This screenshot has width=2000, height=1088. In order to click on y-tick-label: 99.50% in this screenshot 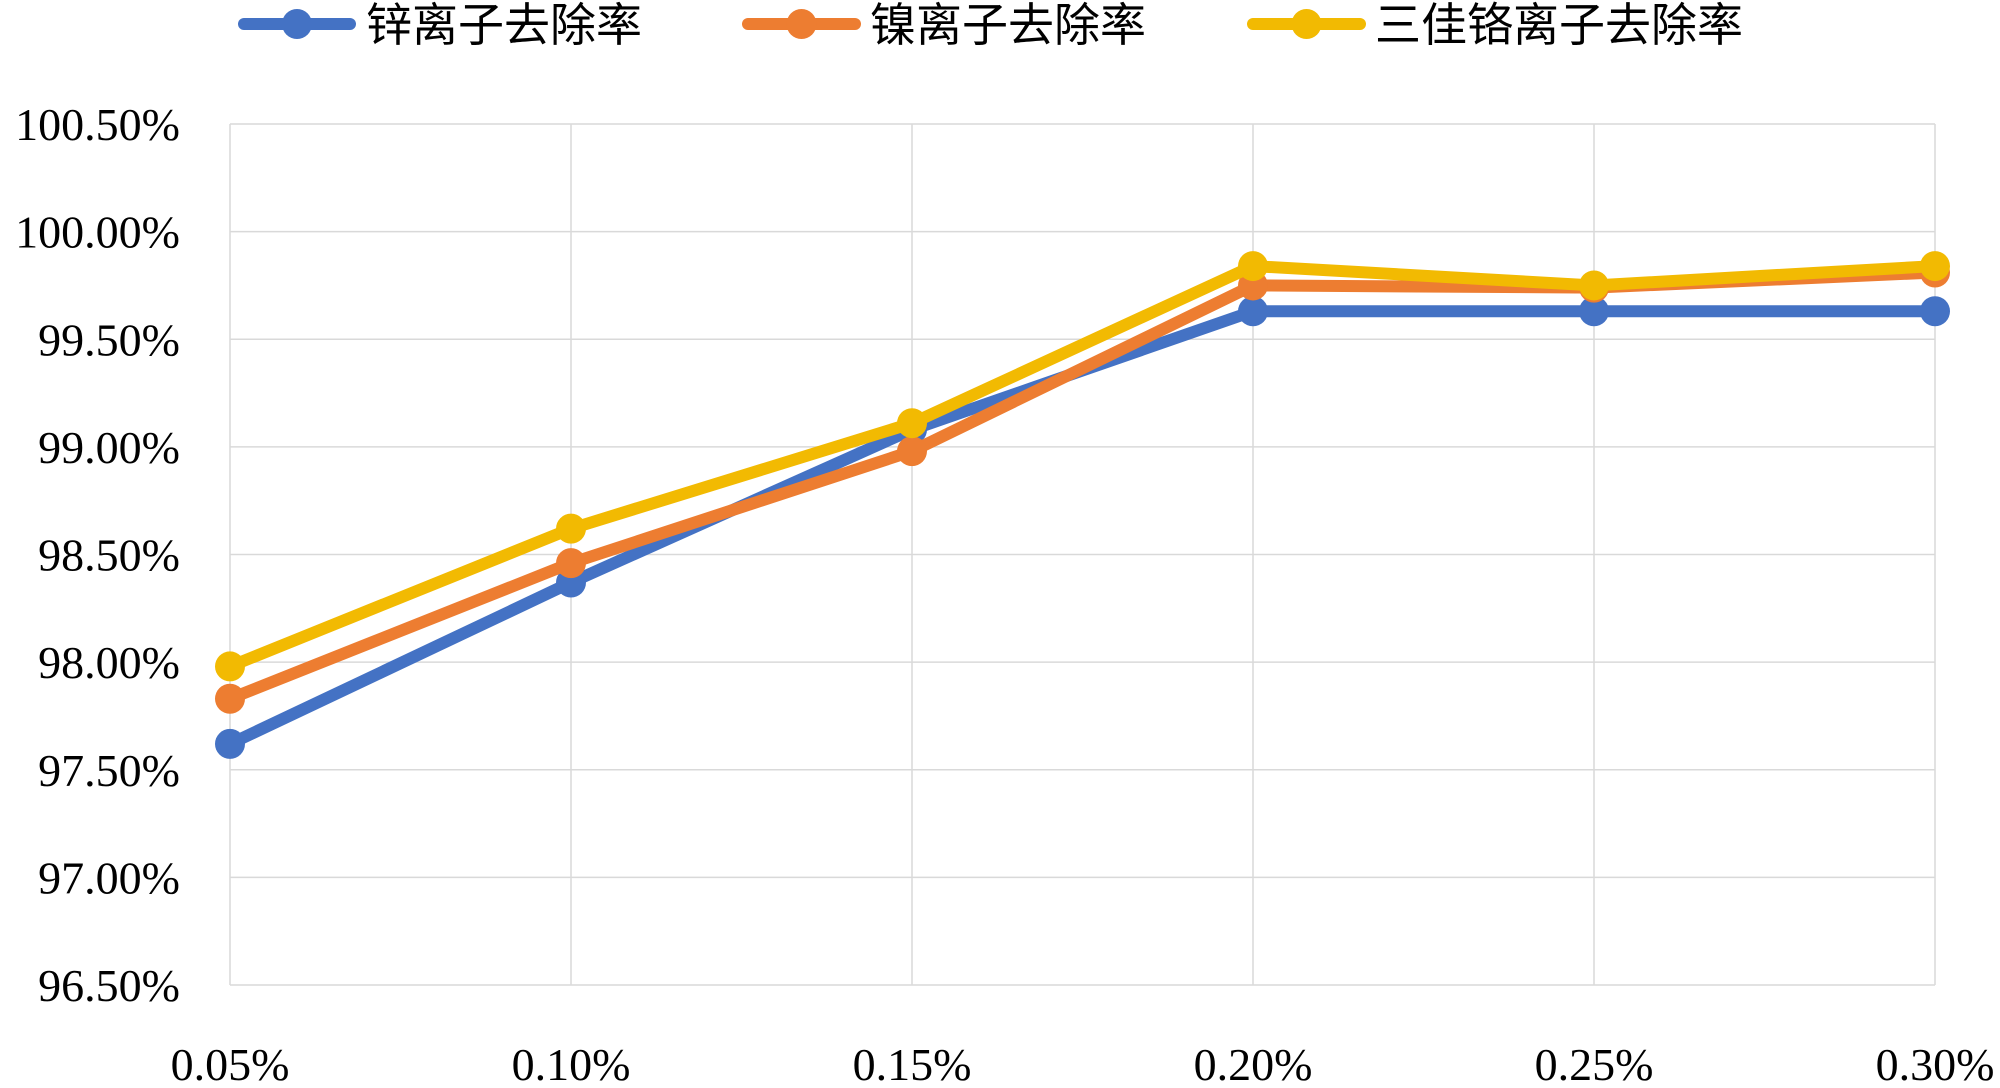, I will do `click(109, 339)`.